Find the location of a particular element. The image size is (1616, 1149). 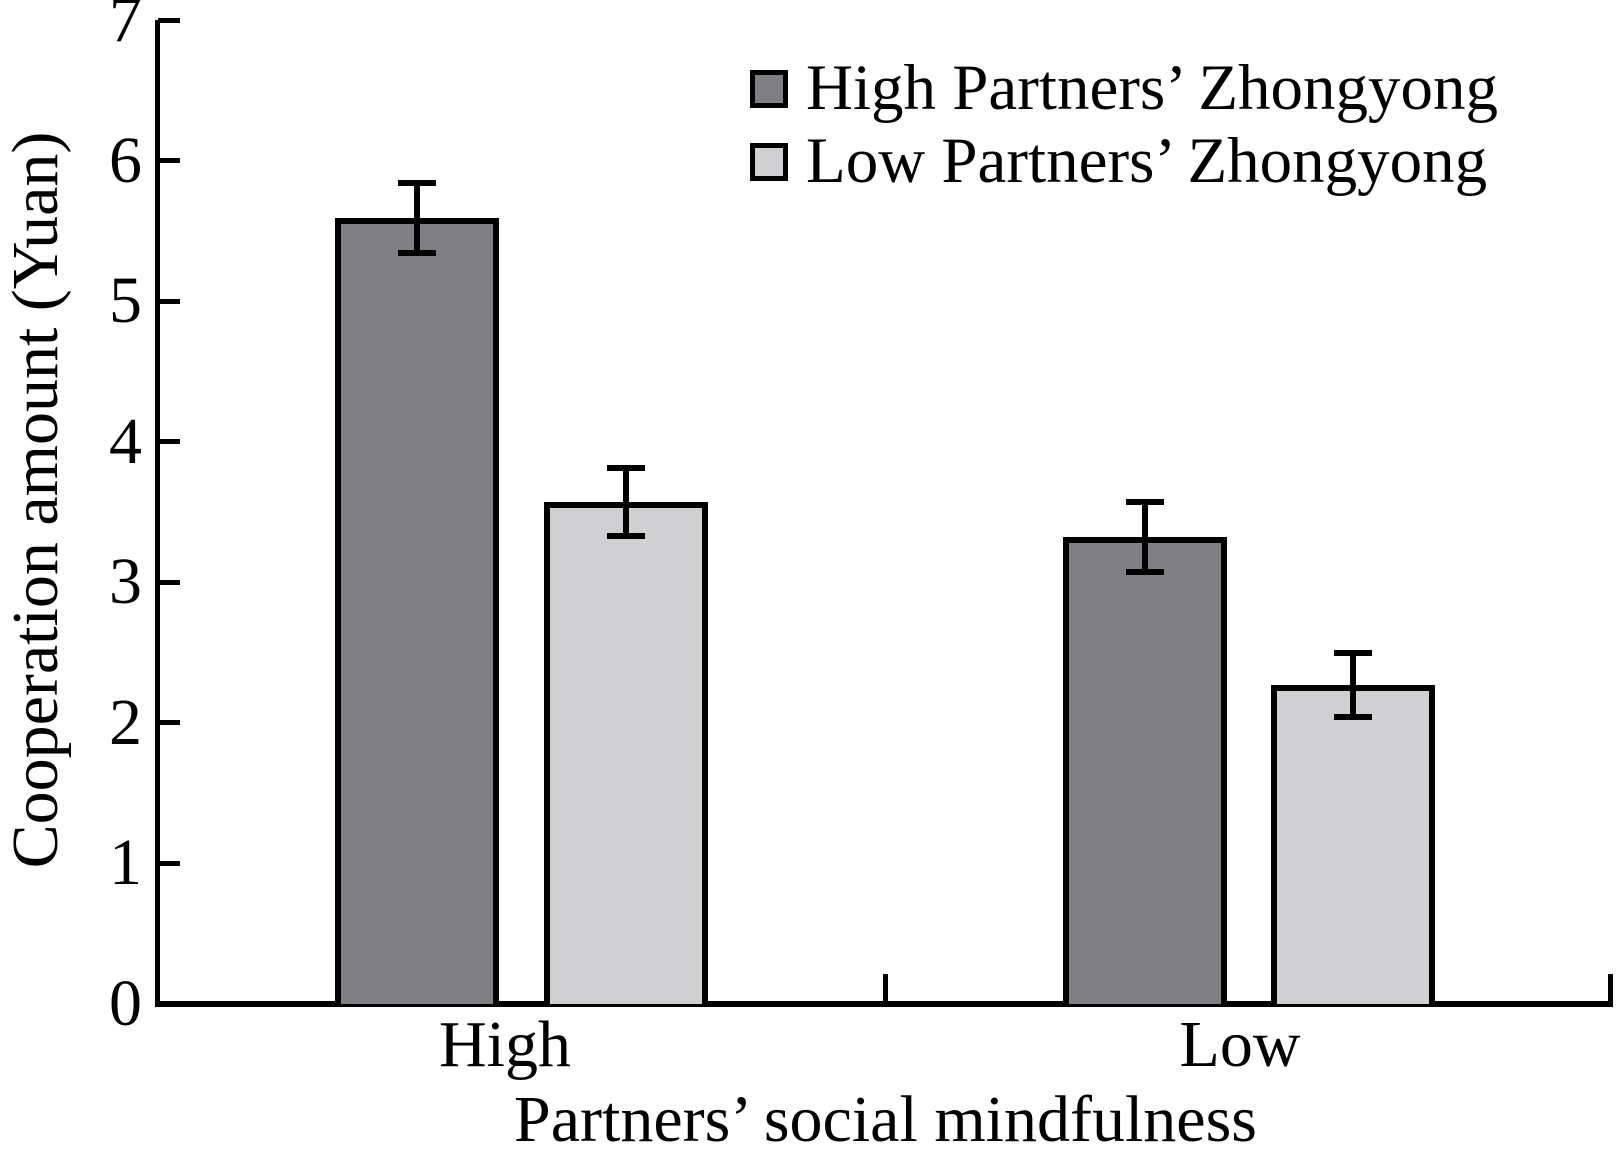

legend-swatch-high-zhongyong is located at coordinates (769, 88).